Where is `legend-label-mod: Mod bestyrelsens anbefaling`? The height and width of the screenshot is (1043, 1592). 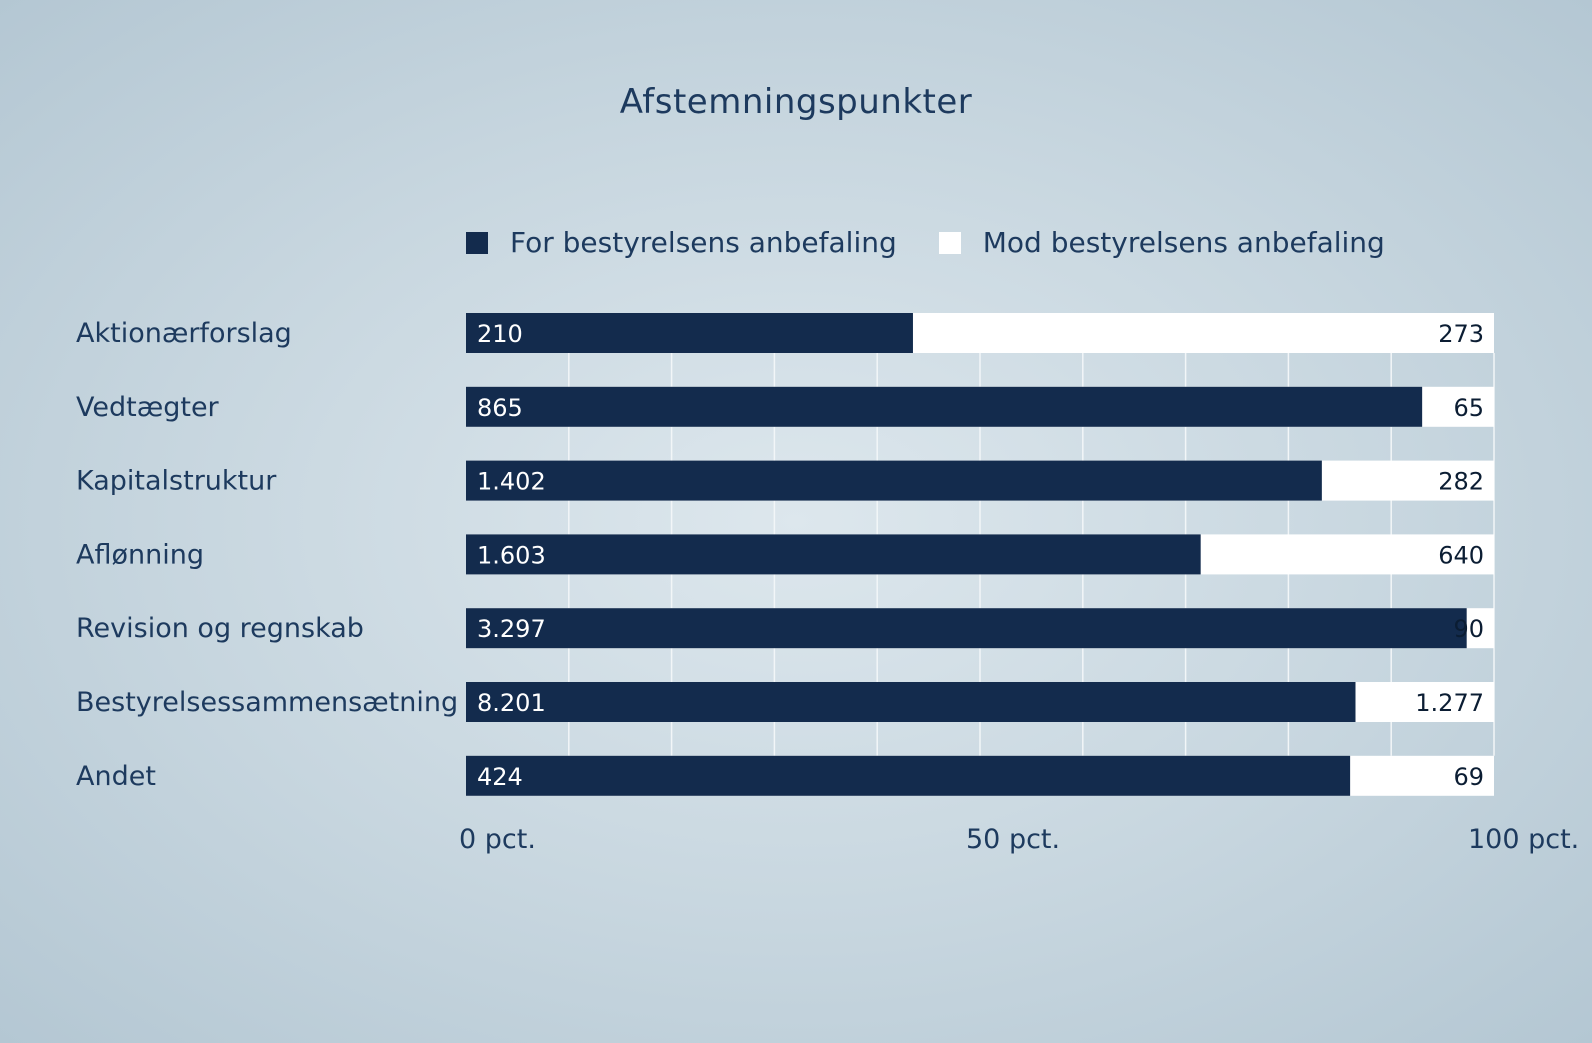 legend-label-mod: Mod bestyrelsens anbefaling is located at coordinates (1183, 242).